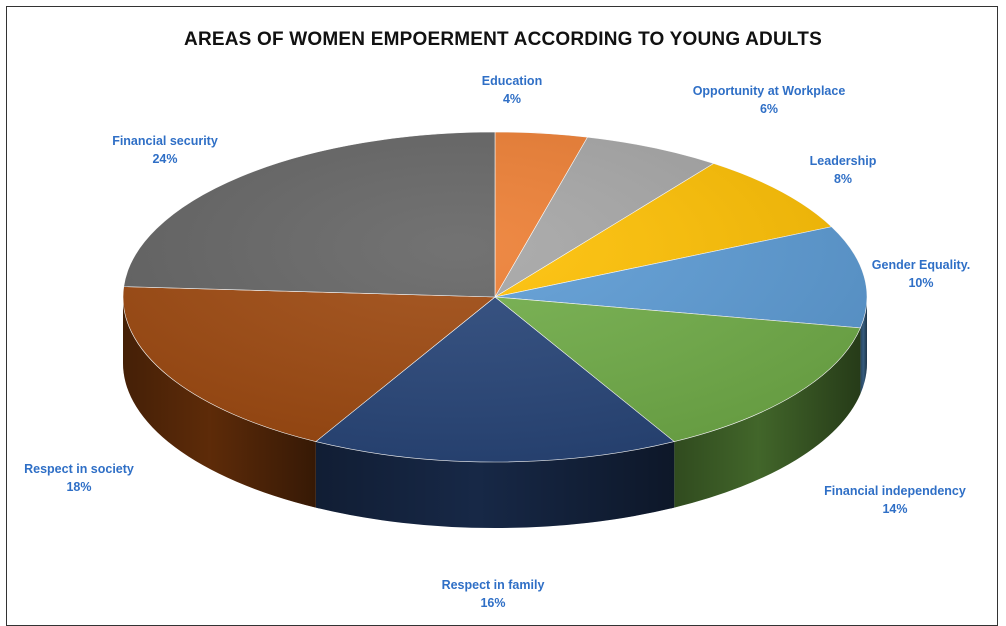 The height and width of the screenshot is (626, 1006). What do you see at coordinates (79, 478) in the screenshot?
I see `slice-label-respect-in-society: Respect in society 18%` at bounding box center [79, 478].